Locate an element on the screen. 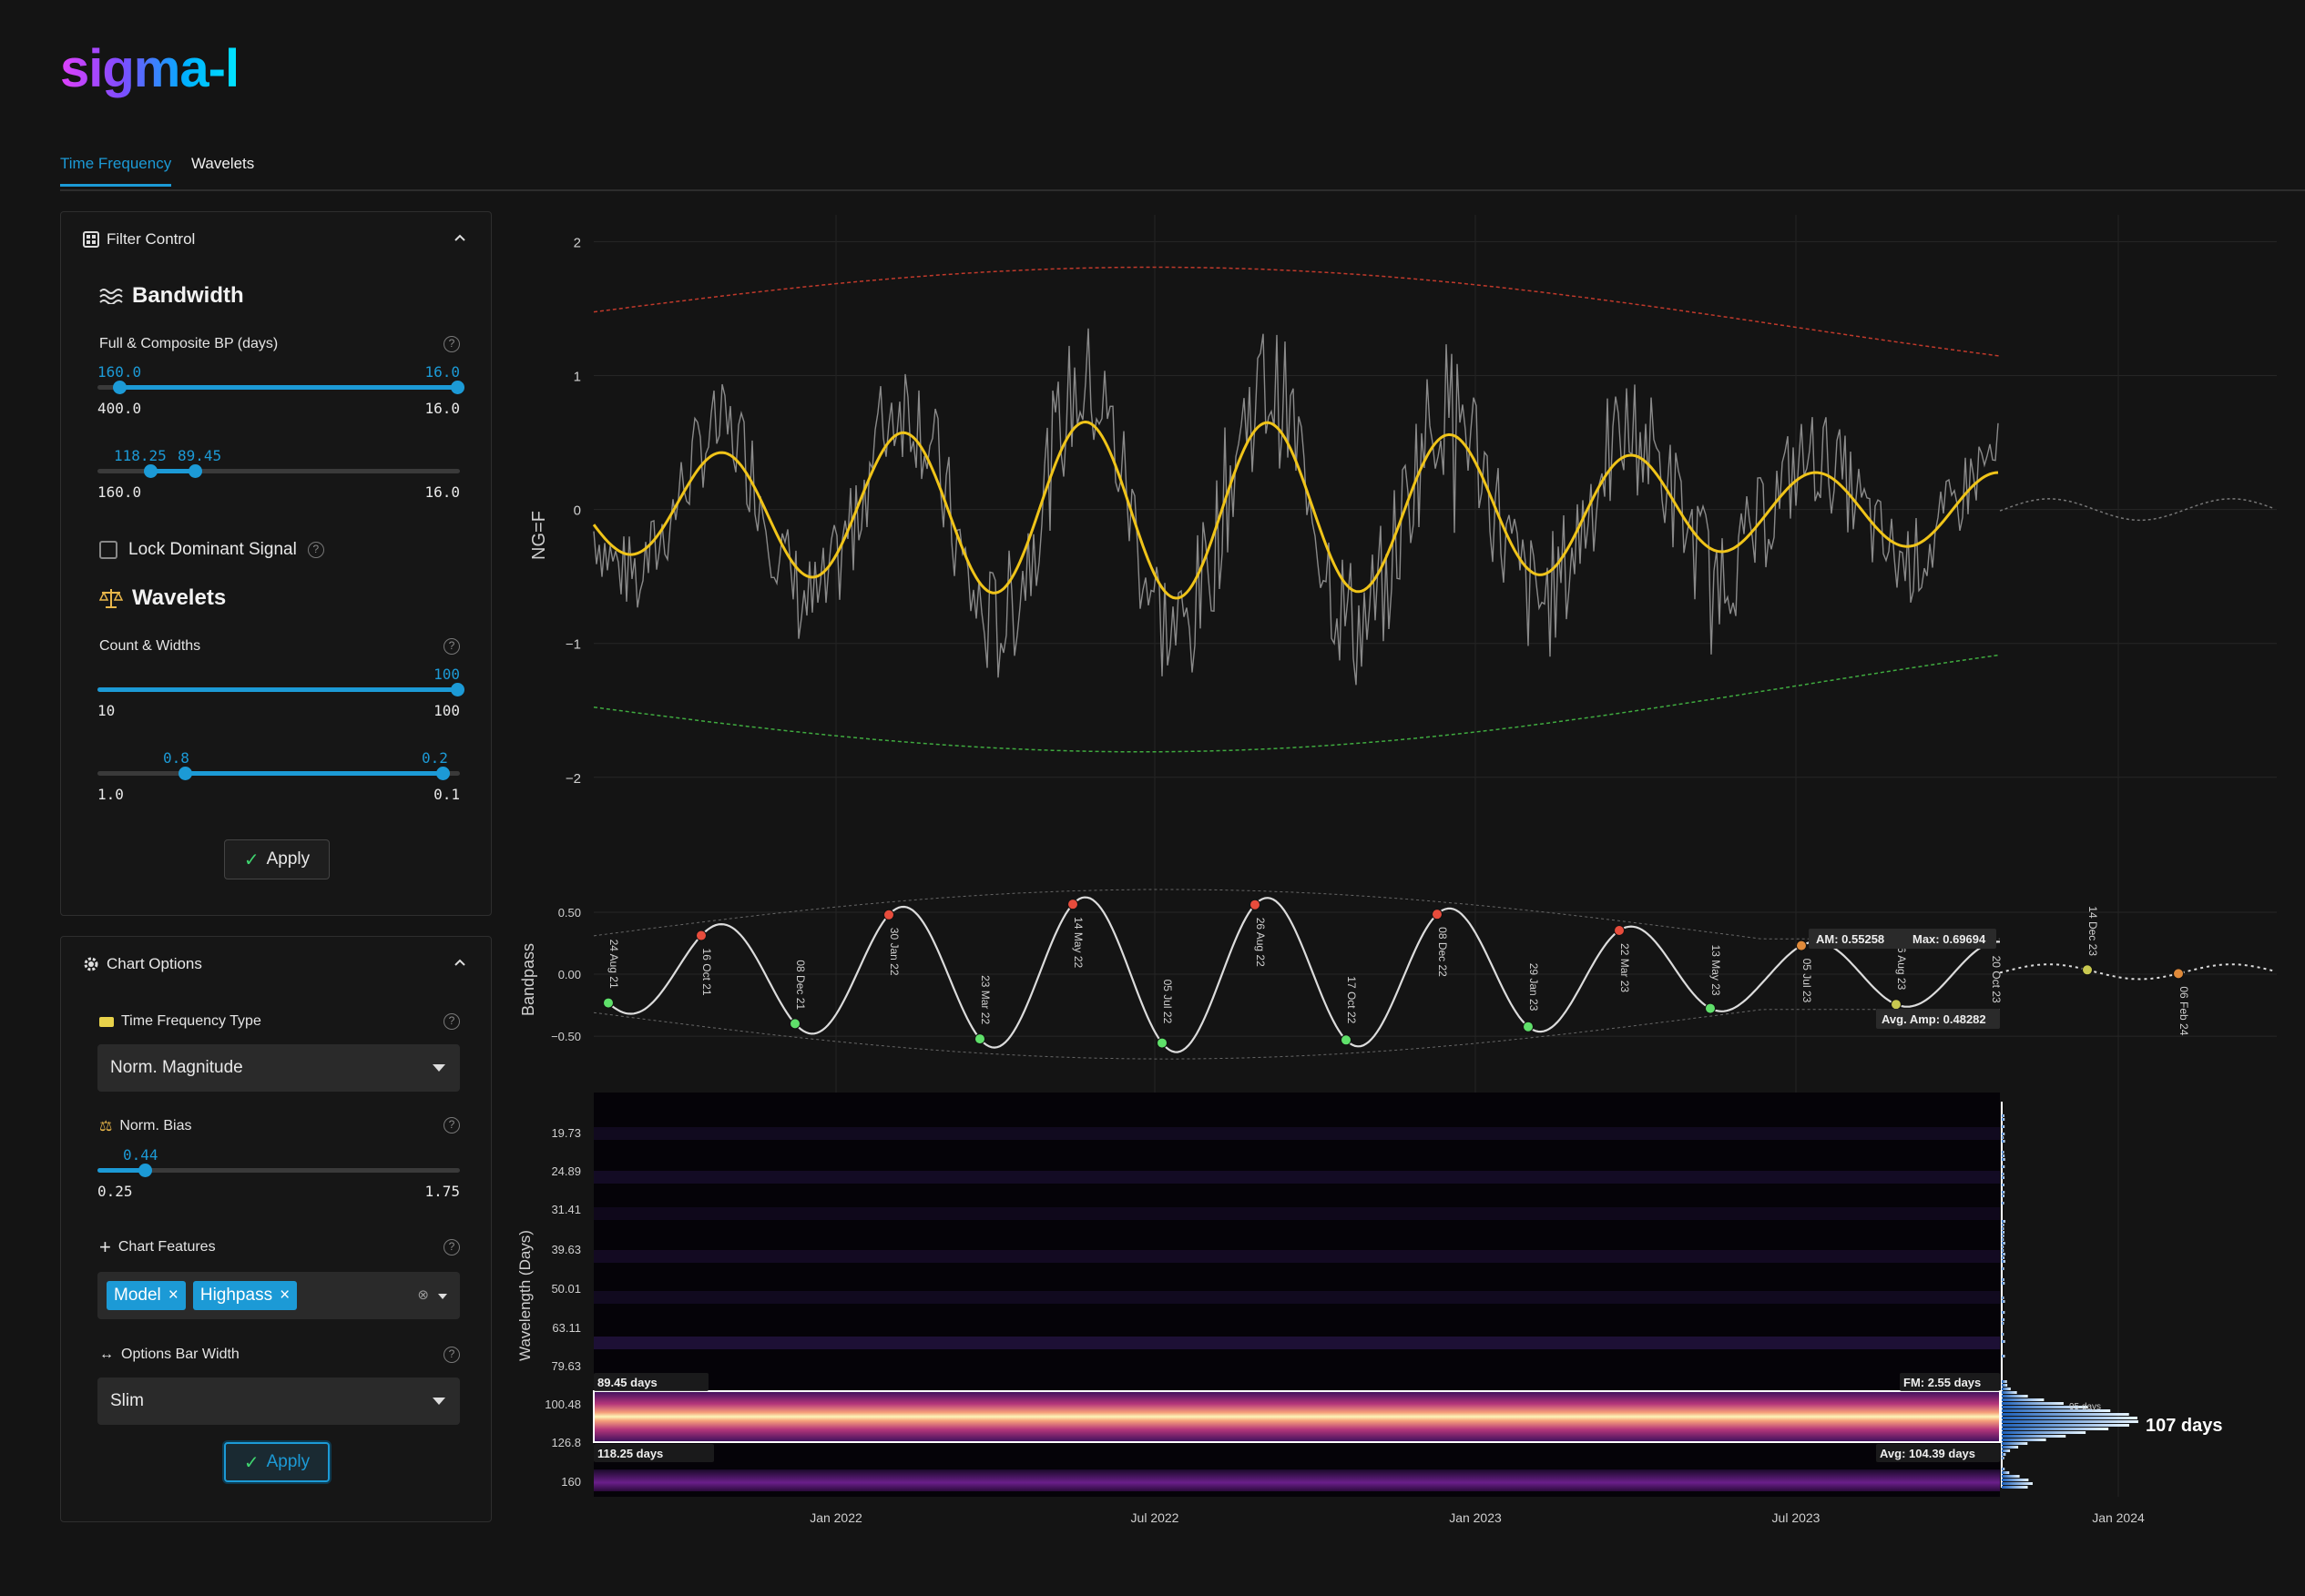 The width and height of the screenshot is (2305, 1596). price-y-axis: 2 1 0 −1 −2 is located at coordinates (573, 510).